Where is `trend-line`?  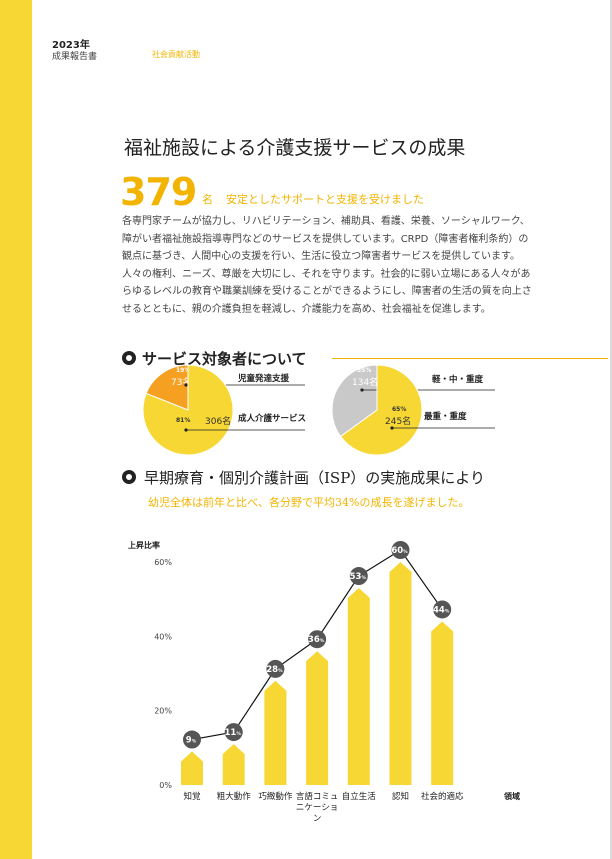
trend-line is located at coordinates (317, 645).